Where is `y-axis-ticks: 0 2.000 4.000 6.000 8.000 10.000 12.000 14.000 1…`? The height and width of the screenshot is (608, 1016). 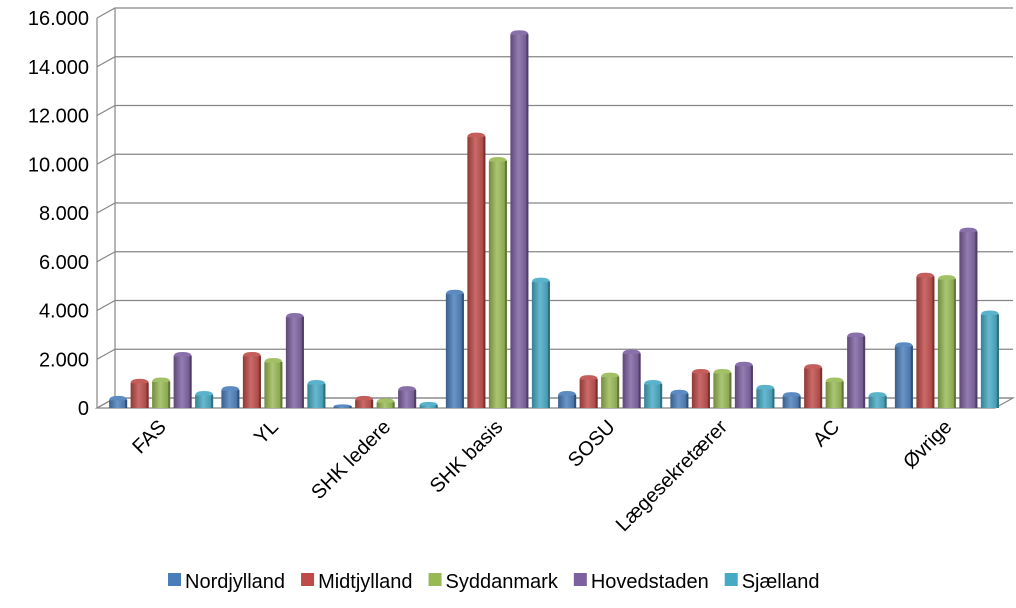 y-axis-ticks: 0 2.000 4.000 6.000 8.000 10.000 12.000 14.000 1… is located at coordinates (58, 214).